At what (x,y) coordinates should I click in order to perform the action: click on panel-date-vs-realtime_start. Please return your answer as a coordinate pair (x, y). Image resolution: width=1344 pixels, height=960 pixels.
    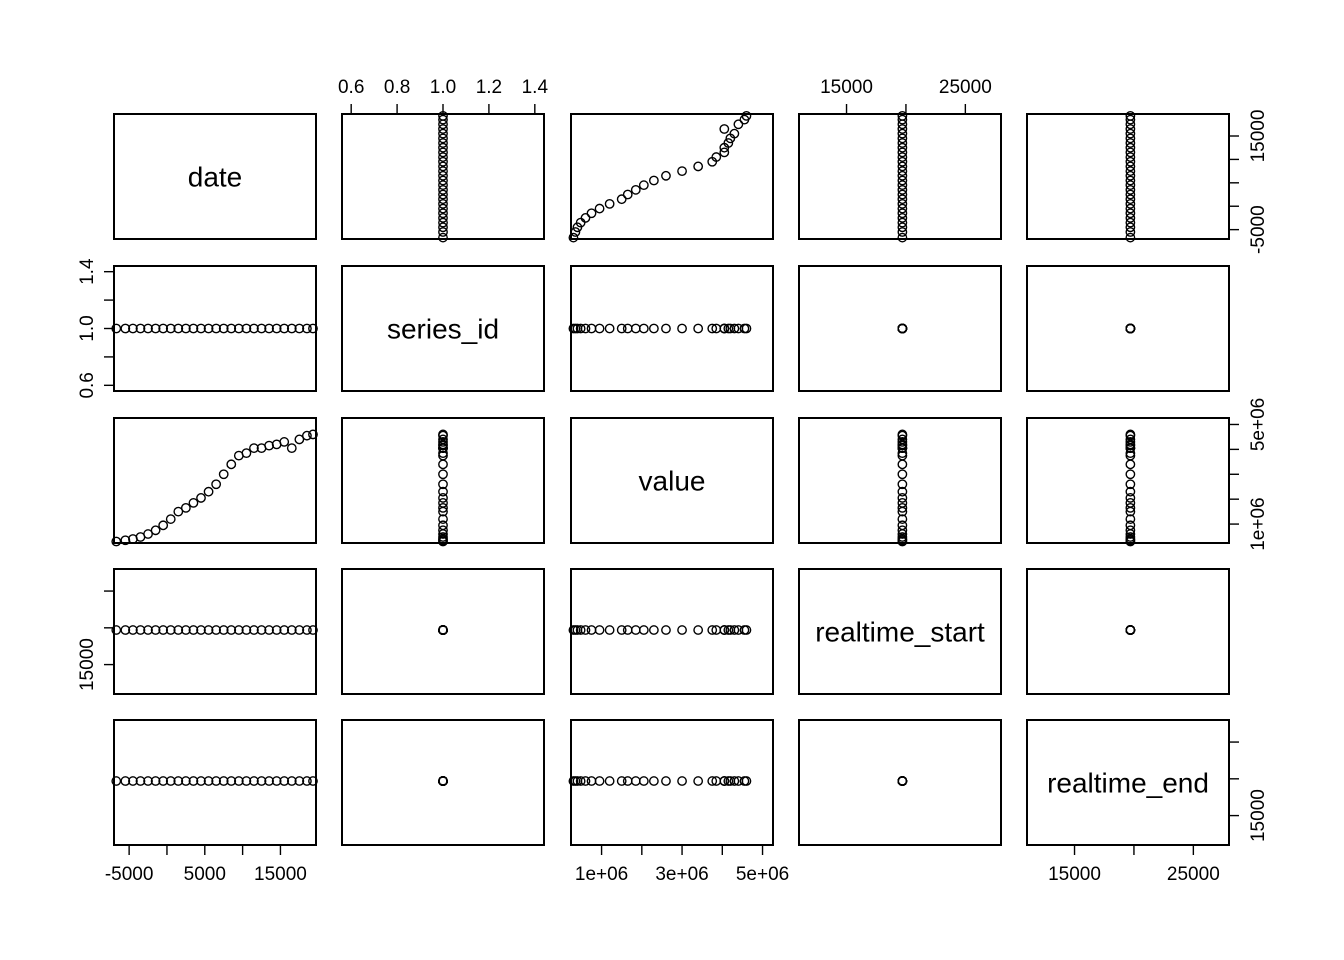
    Looking at the image, I should click on (900, 176).